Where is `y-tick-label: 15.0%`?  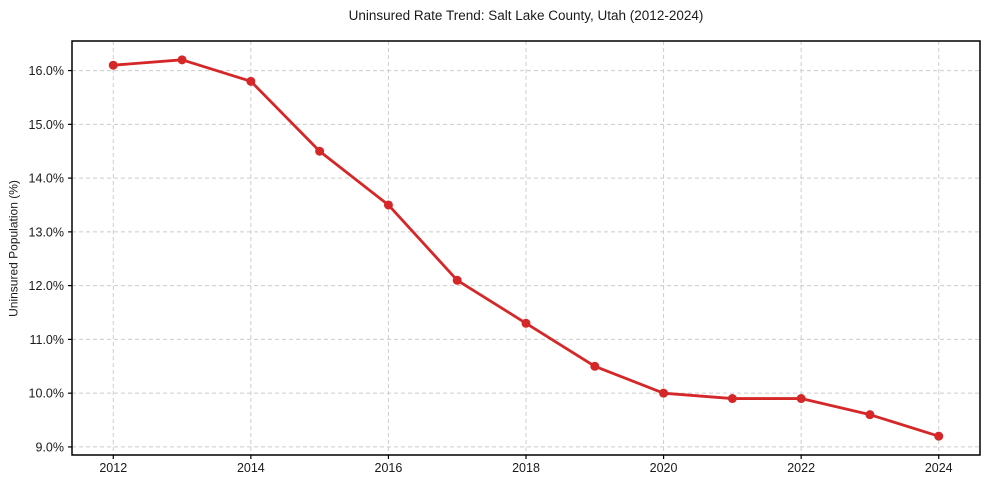 y-tick-label: 15.0% is located at coordinates (46, 125).